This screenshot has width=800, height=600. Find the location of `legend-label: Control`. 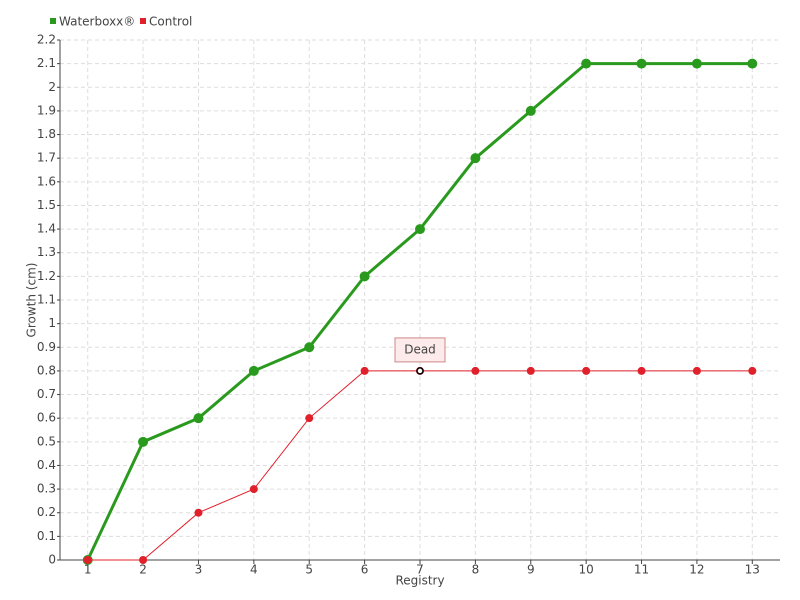

legend-label: Control is located at coordinates (170, 22).